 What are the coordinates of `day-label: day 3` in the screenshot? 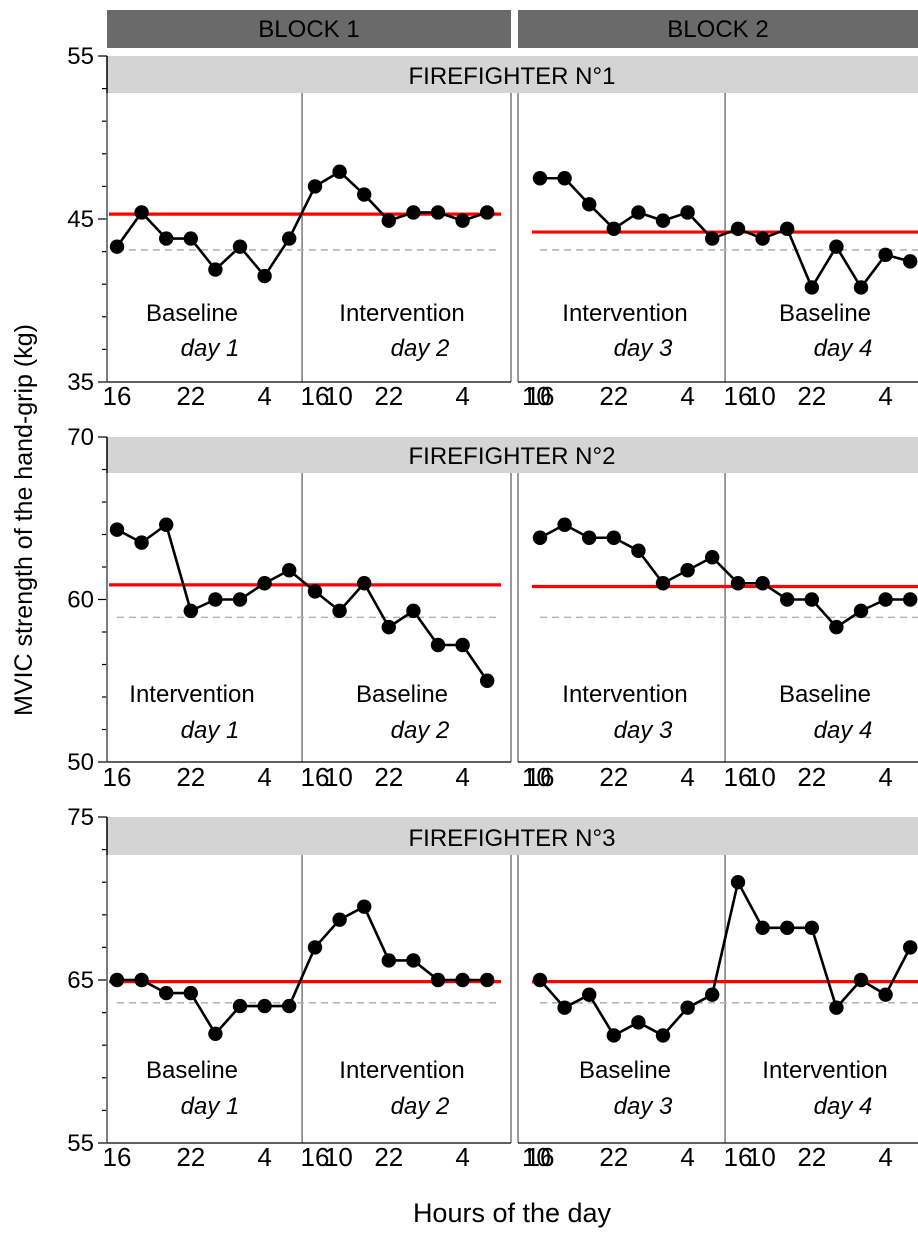 It's located at (643, 1106).